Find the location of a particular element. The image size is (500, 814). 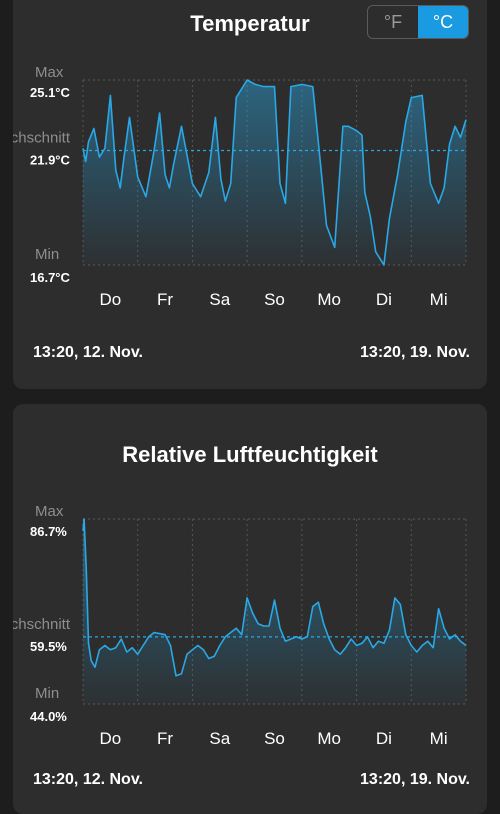

humidity-title: Relative Luftfeuchtigkeit is located at coordinates (250, 454).